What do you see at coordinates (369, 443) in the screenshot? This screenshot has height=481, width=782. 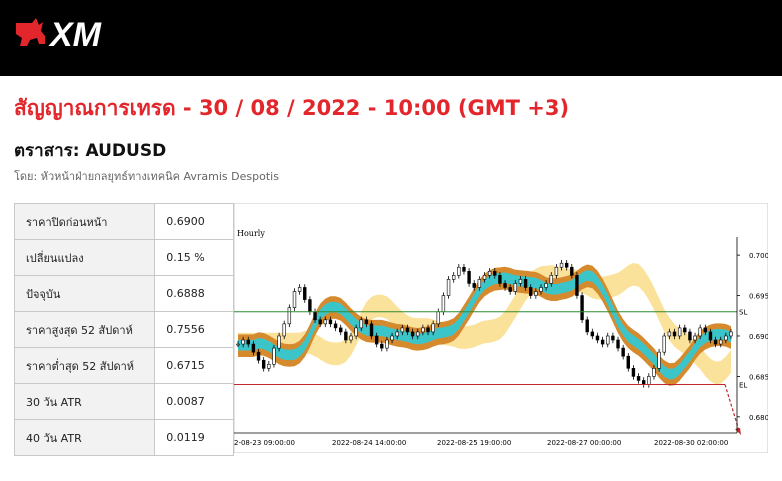 I see `x-tick-label: 2022-08-24 14:00:00` at bounding box center [369, 443].